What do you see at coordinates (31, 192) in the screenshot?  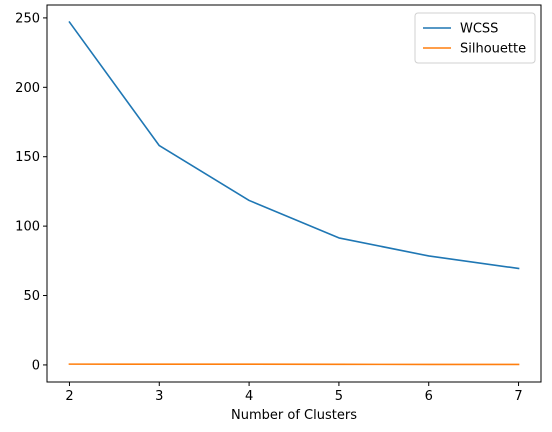 I see `y-axis-ticks: 0 50 100 150 200 250` at bounding box center [31, 192].